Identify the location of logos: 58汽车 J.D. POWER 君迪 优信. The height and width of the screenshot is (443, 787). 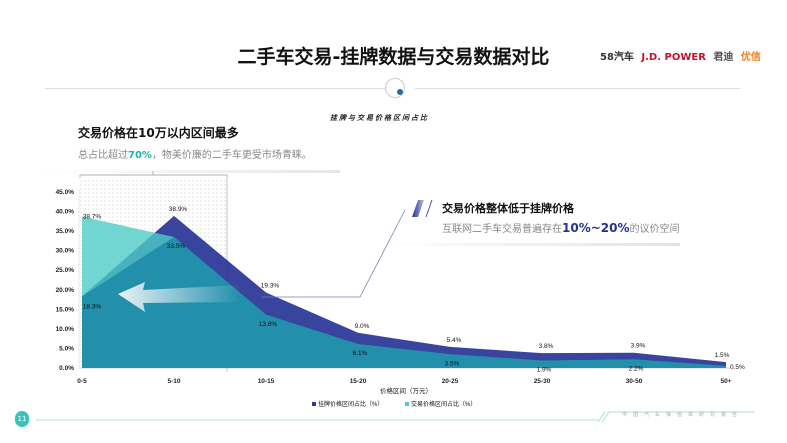
(682, 55).